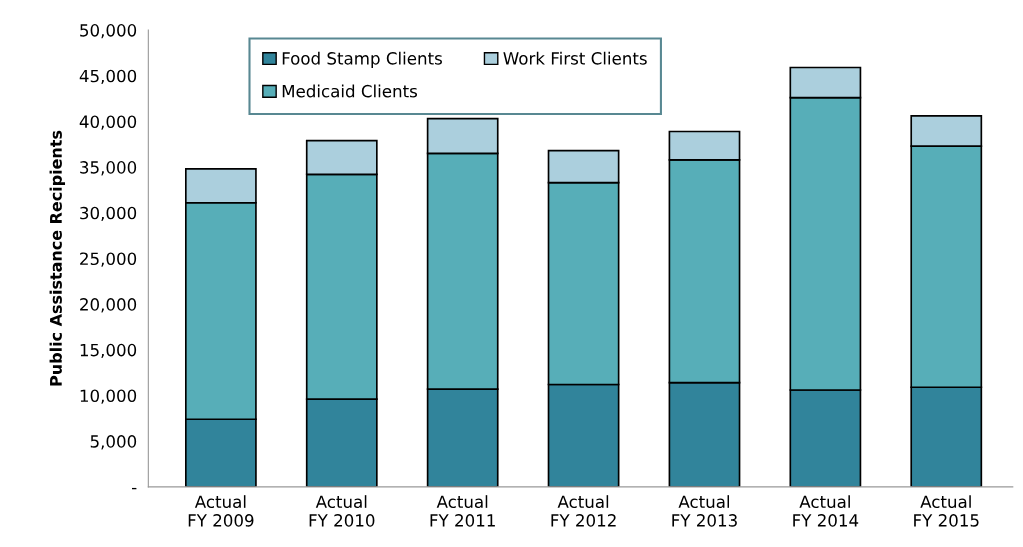 The width and height of the screenshot is (1023, 547). I want to click on y-tick-label: 45,000, so click(108, 77).